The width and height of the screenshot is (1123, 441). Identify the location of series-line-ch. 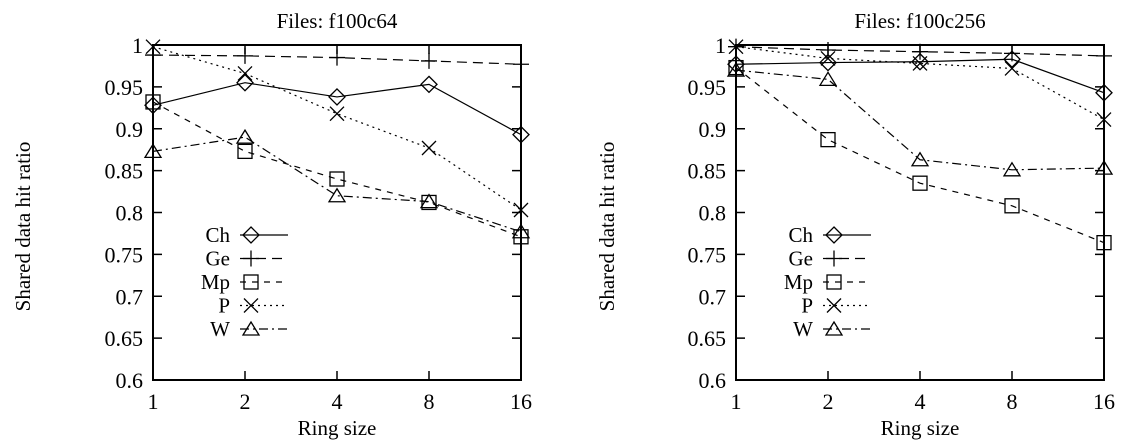
(337, 109).